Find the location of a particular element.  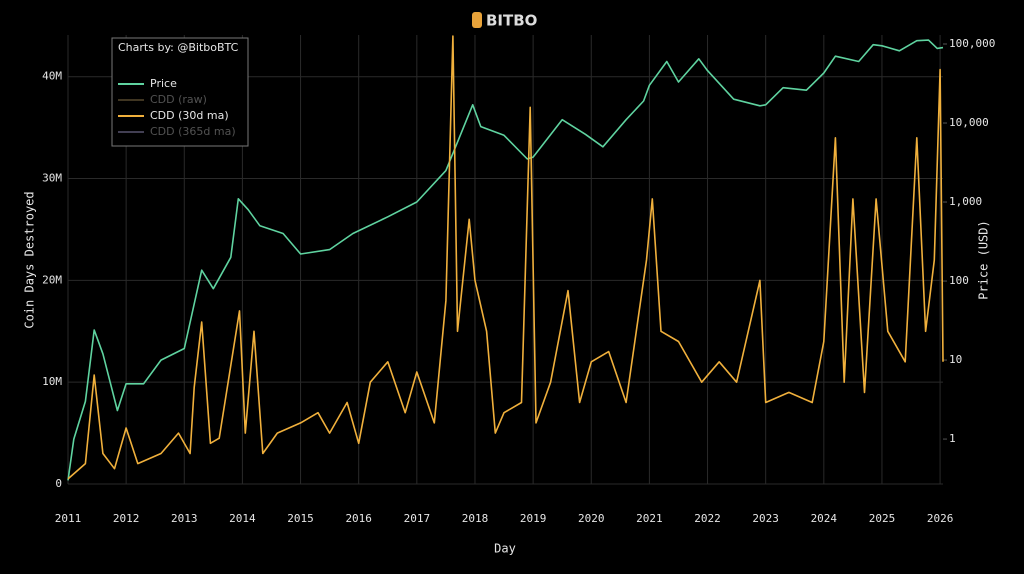

y2-tick-label: 1,000 is located at coordinates (965, 201).